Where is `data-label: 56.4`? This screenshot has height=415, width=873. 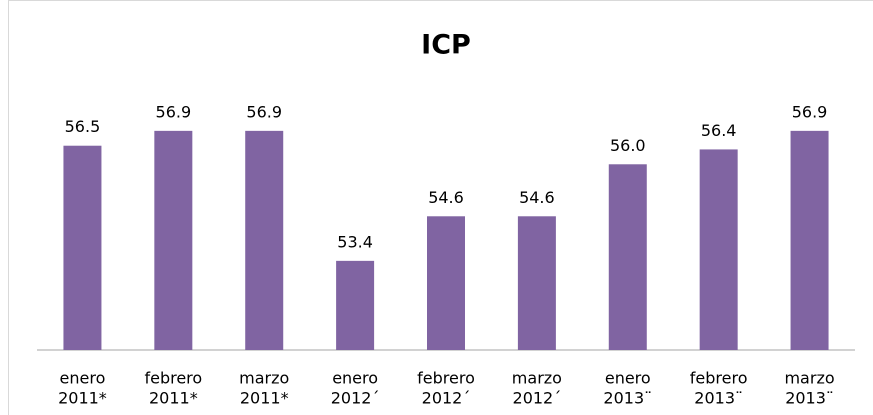
data-label: 56.4 is located at coordinates (719, 130).